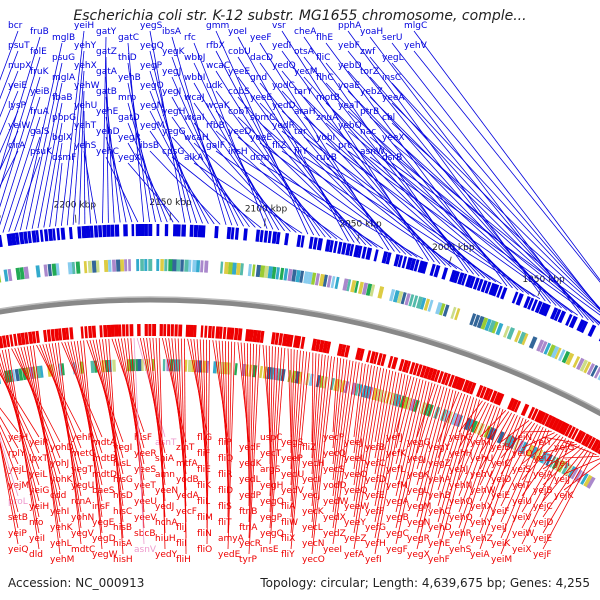 The width and height of the screenshot is (600, 600). Describe the element at coordinates (196, 138) in the screenshot. I see `gene-label: wcaH` at that location.